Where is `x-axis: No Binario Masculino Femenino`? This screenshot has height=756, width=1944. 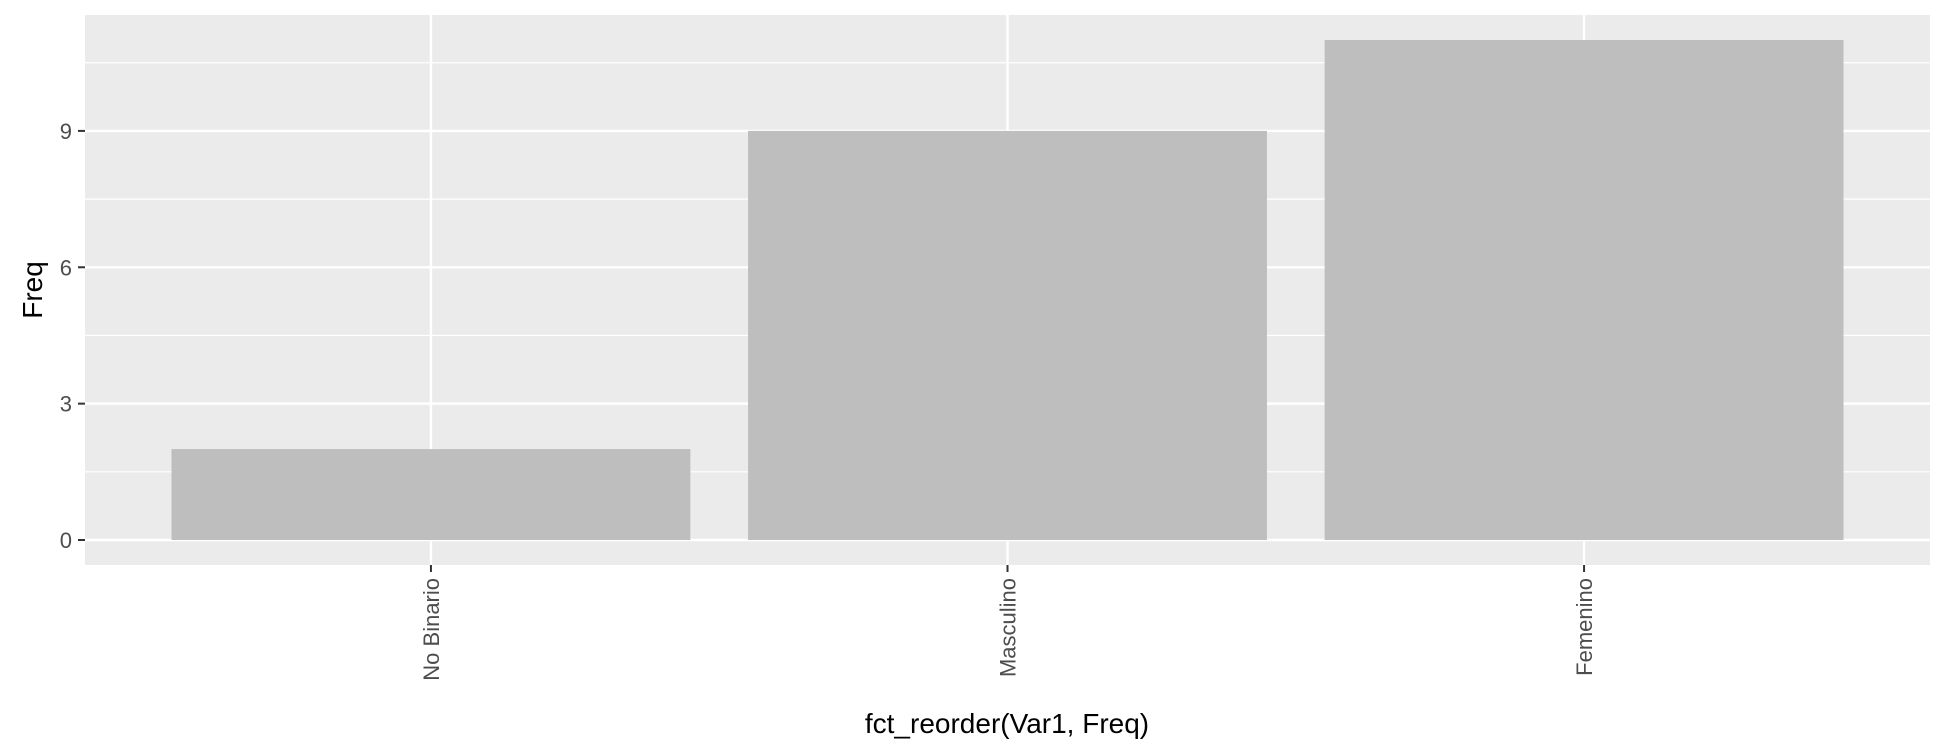
x-axis: No Binario Masculino Femenino is located at coordinates (1008, 623).